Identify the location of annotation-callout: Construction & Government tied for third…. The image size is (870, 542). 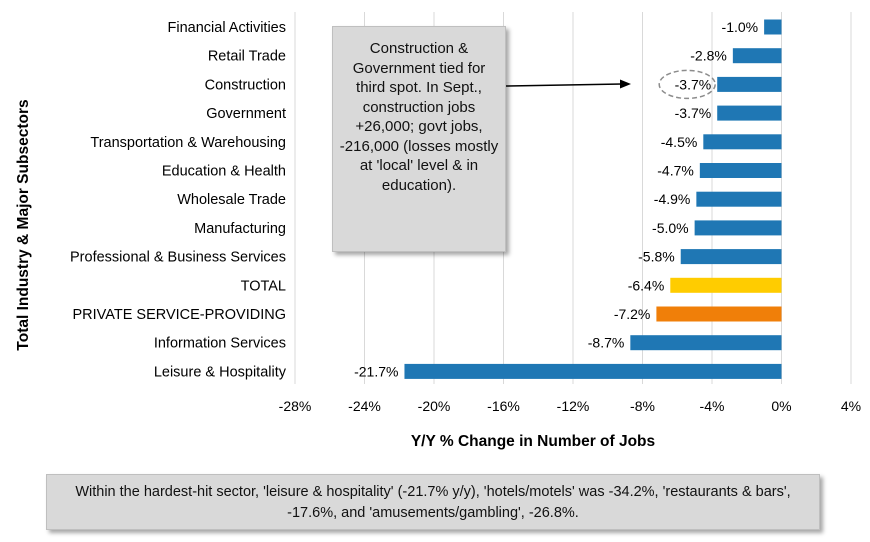
(419, 139).